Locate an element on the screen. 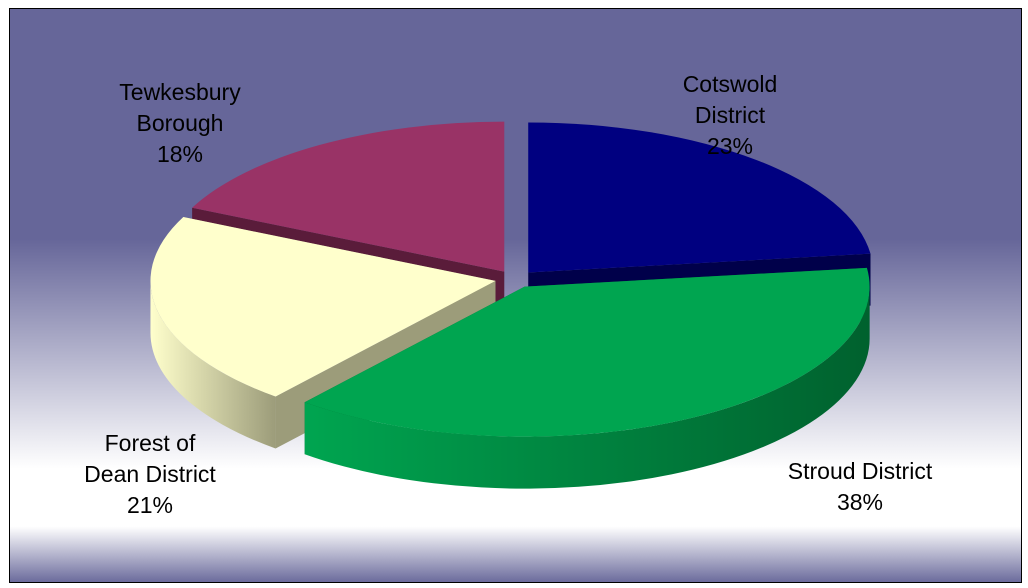 This screenshot has width=1028, height=588. label-percent: 18% is located at coordinates (180, 154).